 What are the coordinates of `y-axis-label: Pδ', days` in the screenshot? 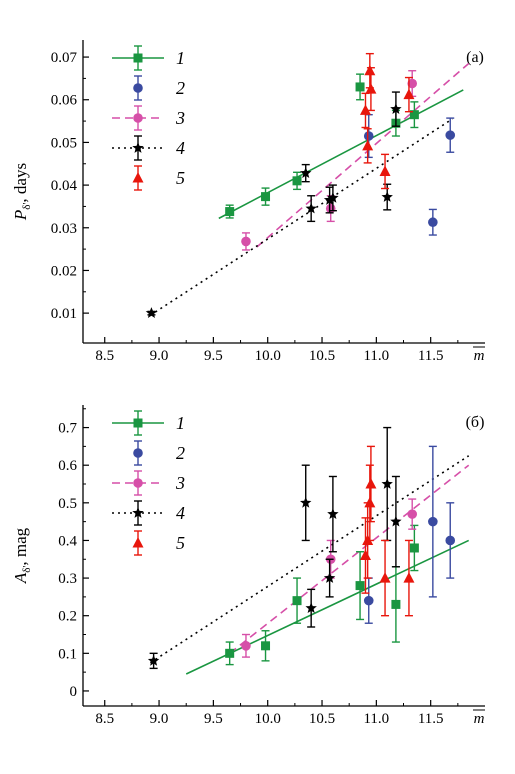 It's located at (22, 192).